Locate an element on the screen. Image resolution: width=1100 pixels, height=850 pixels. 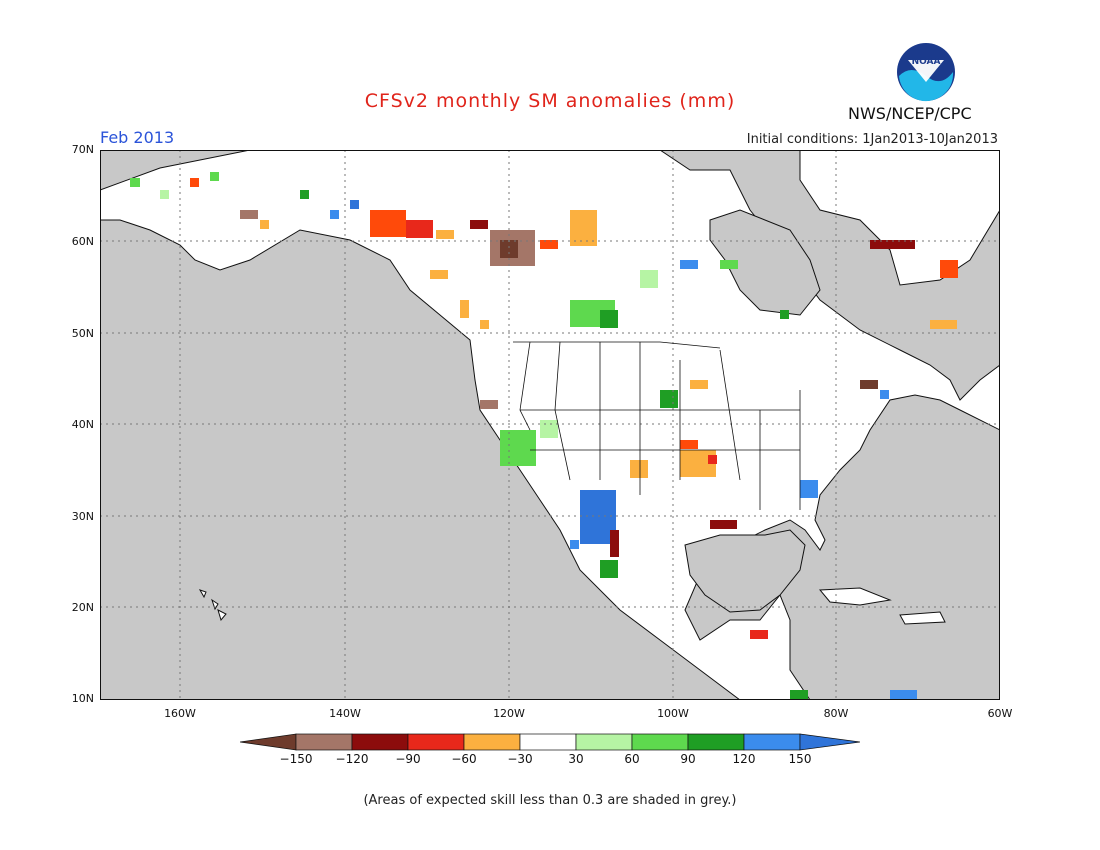
colorbar-high-arrow is located at coordinates (829, 742).